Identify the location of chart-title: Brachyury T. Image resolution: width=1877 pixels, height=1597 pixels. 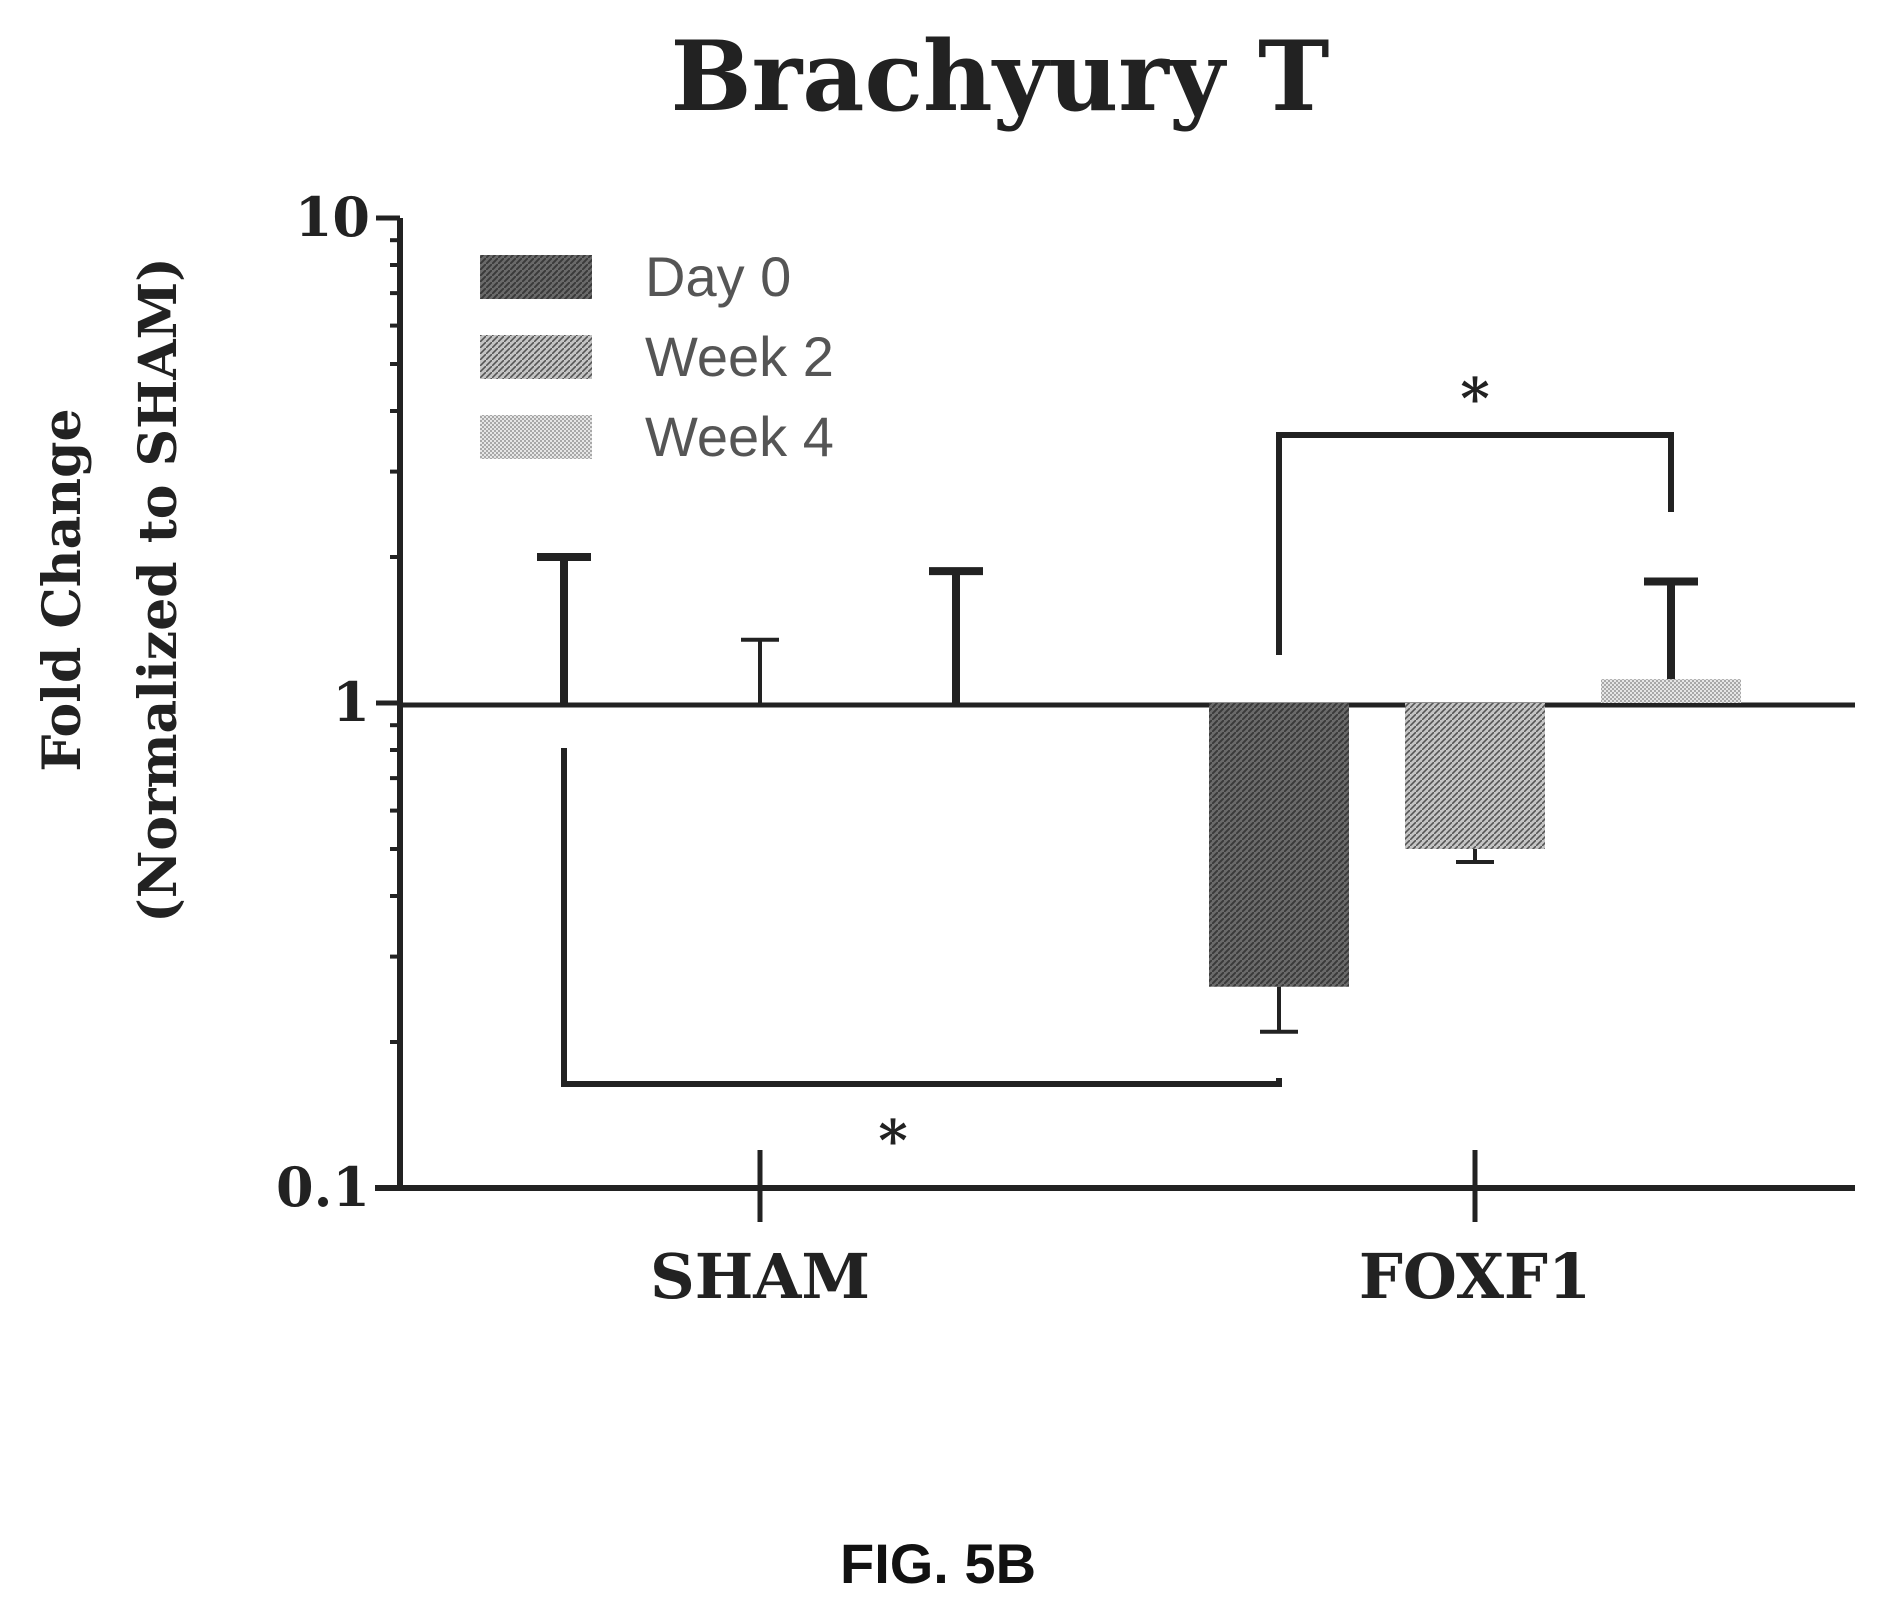
(1000, 76).